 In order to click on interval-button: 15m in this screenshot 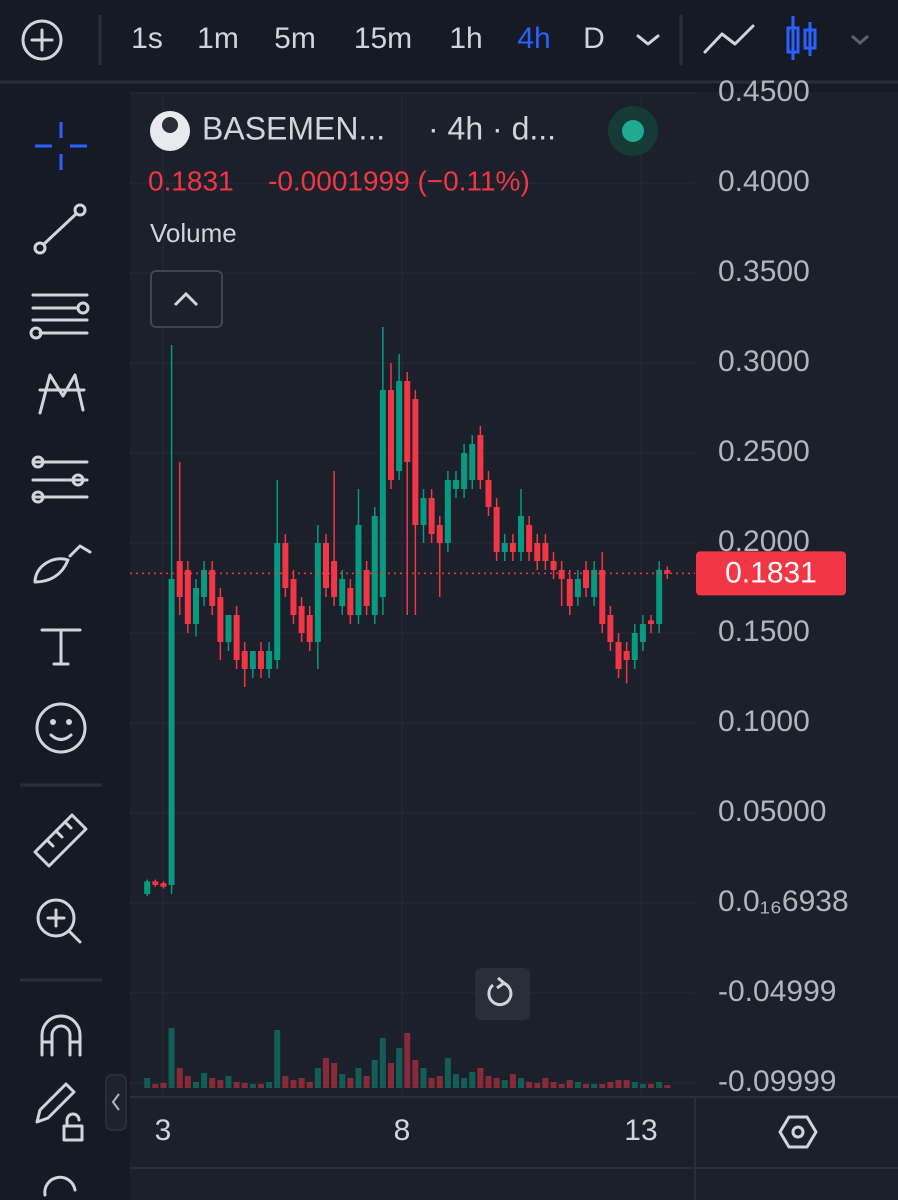, I will do `click(383, 38)`.